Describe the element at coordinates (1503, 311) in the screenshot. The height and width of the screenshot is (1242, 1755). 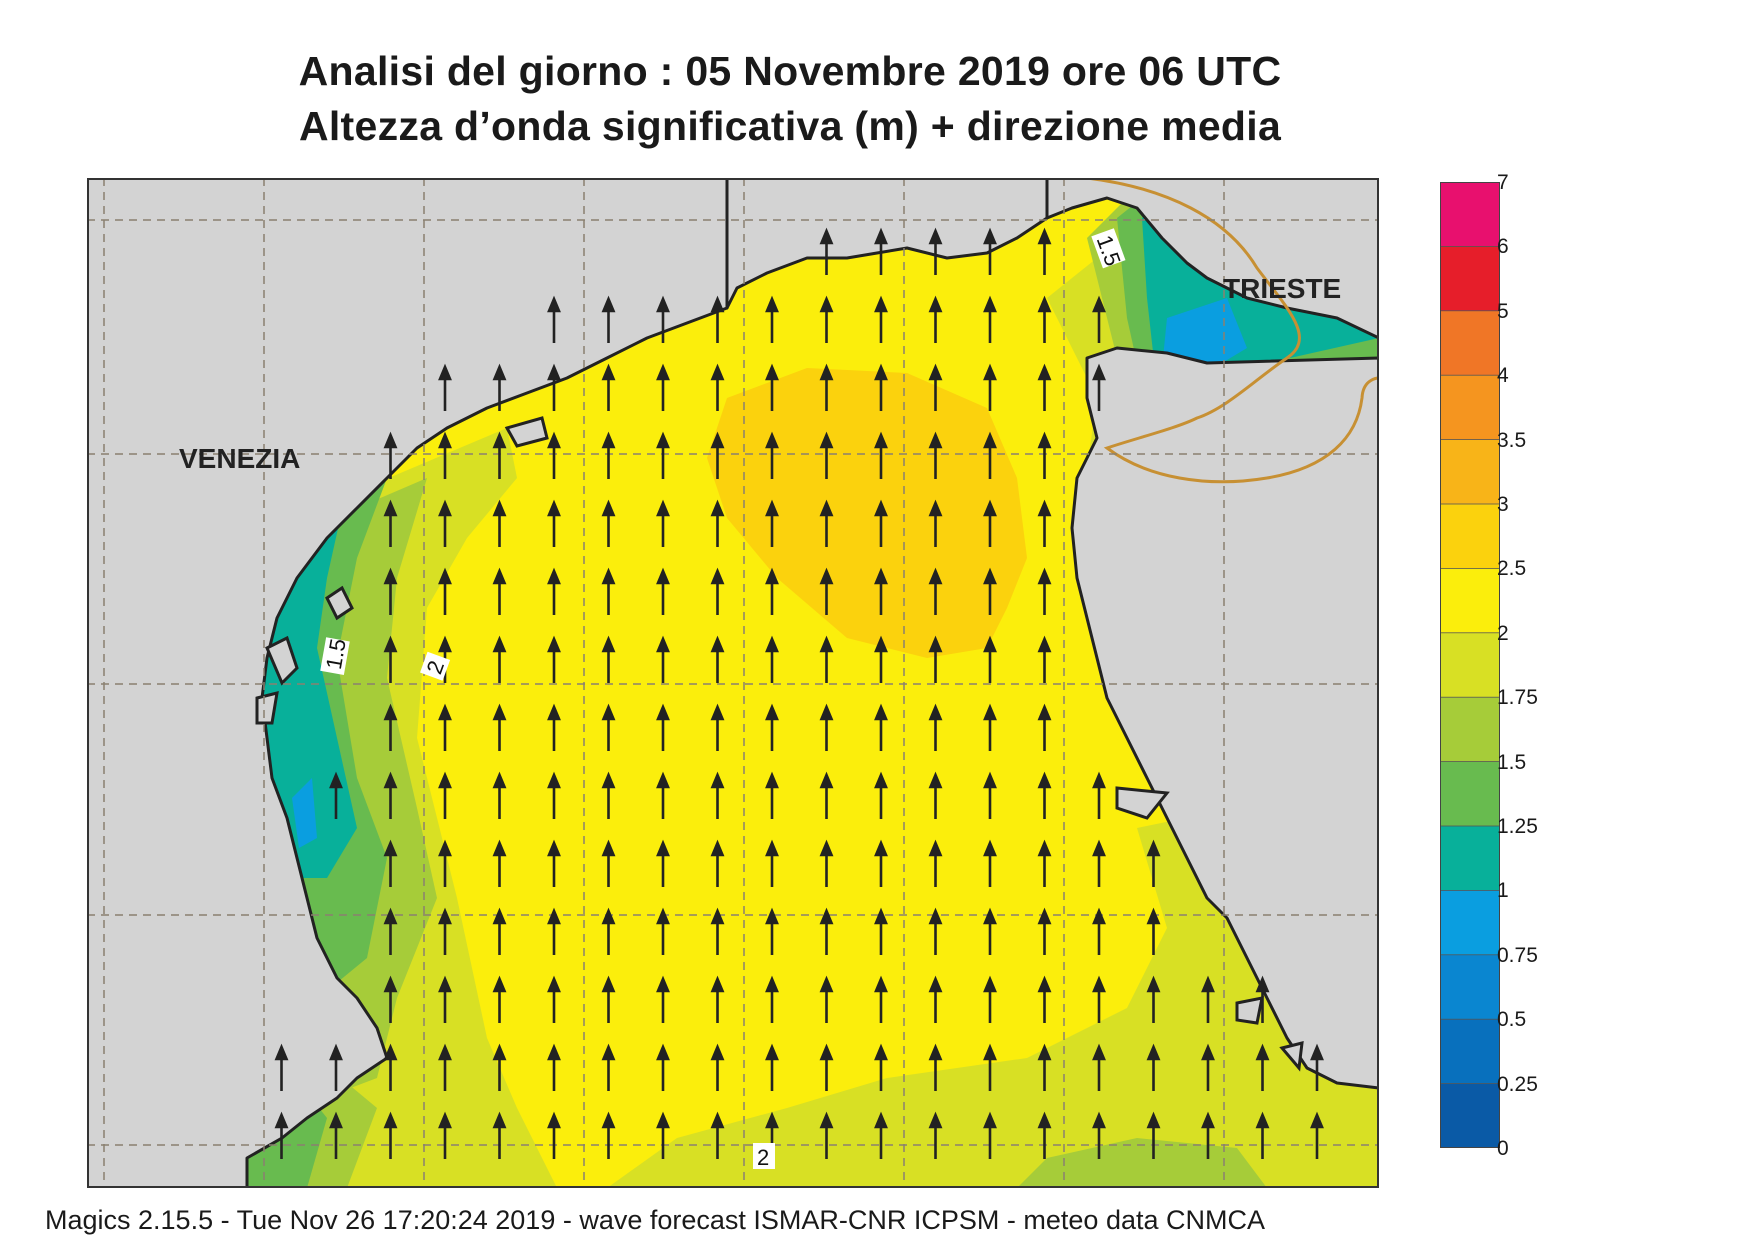
I see `legend-tick-label: 5` at that location.